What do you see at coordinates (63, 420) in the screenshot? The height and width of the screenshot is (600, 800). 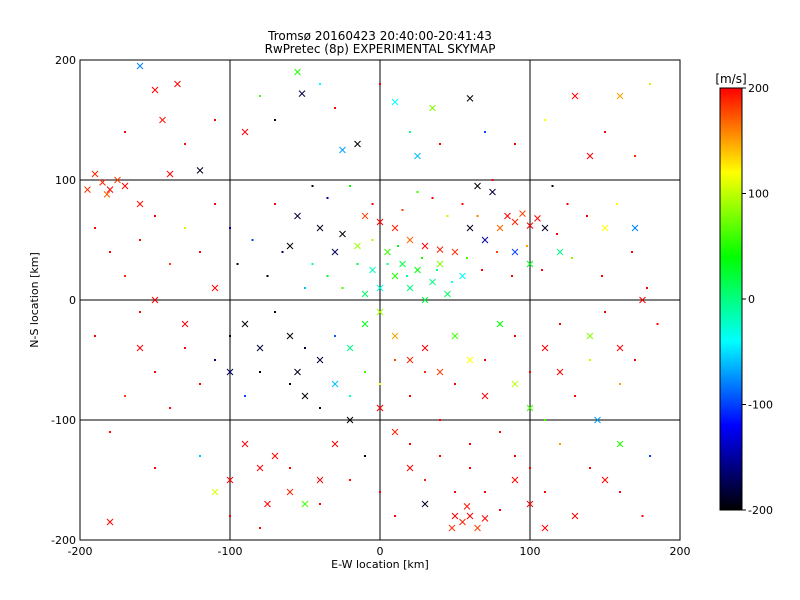 I see `y-tick-label: -100` at bounding box center [63, 420].